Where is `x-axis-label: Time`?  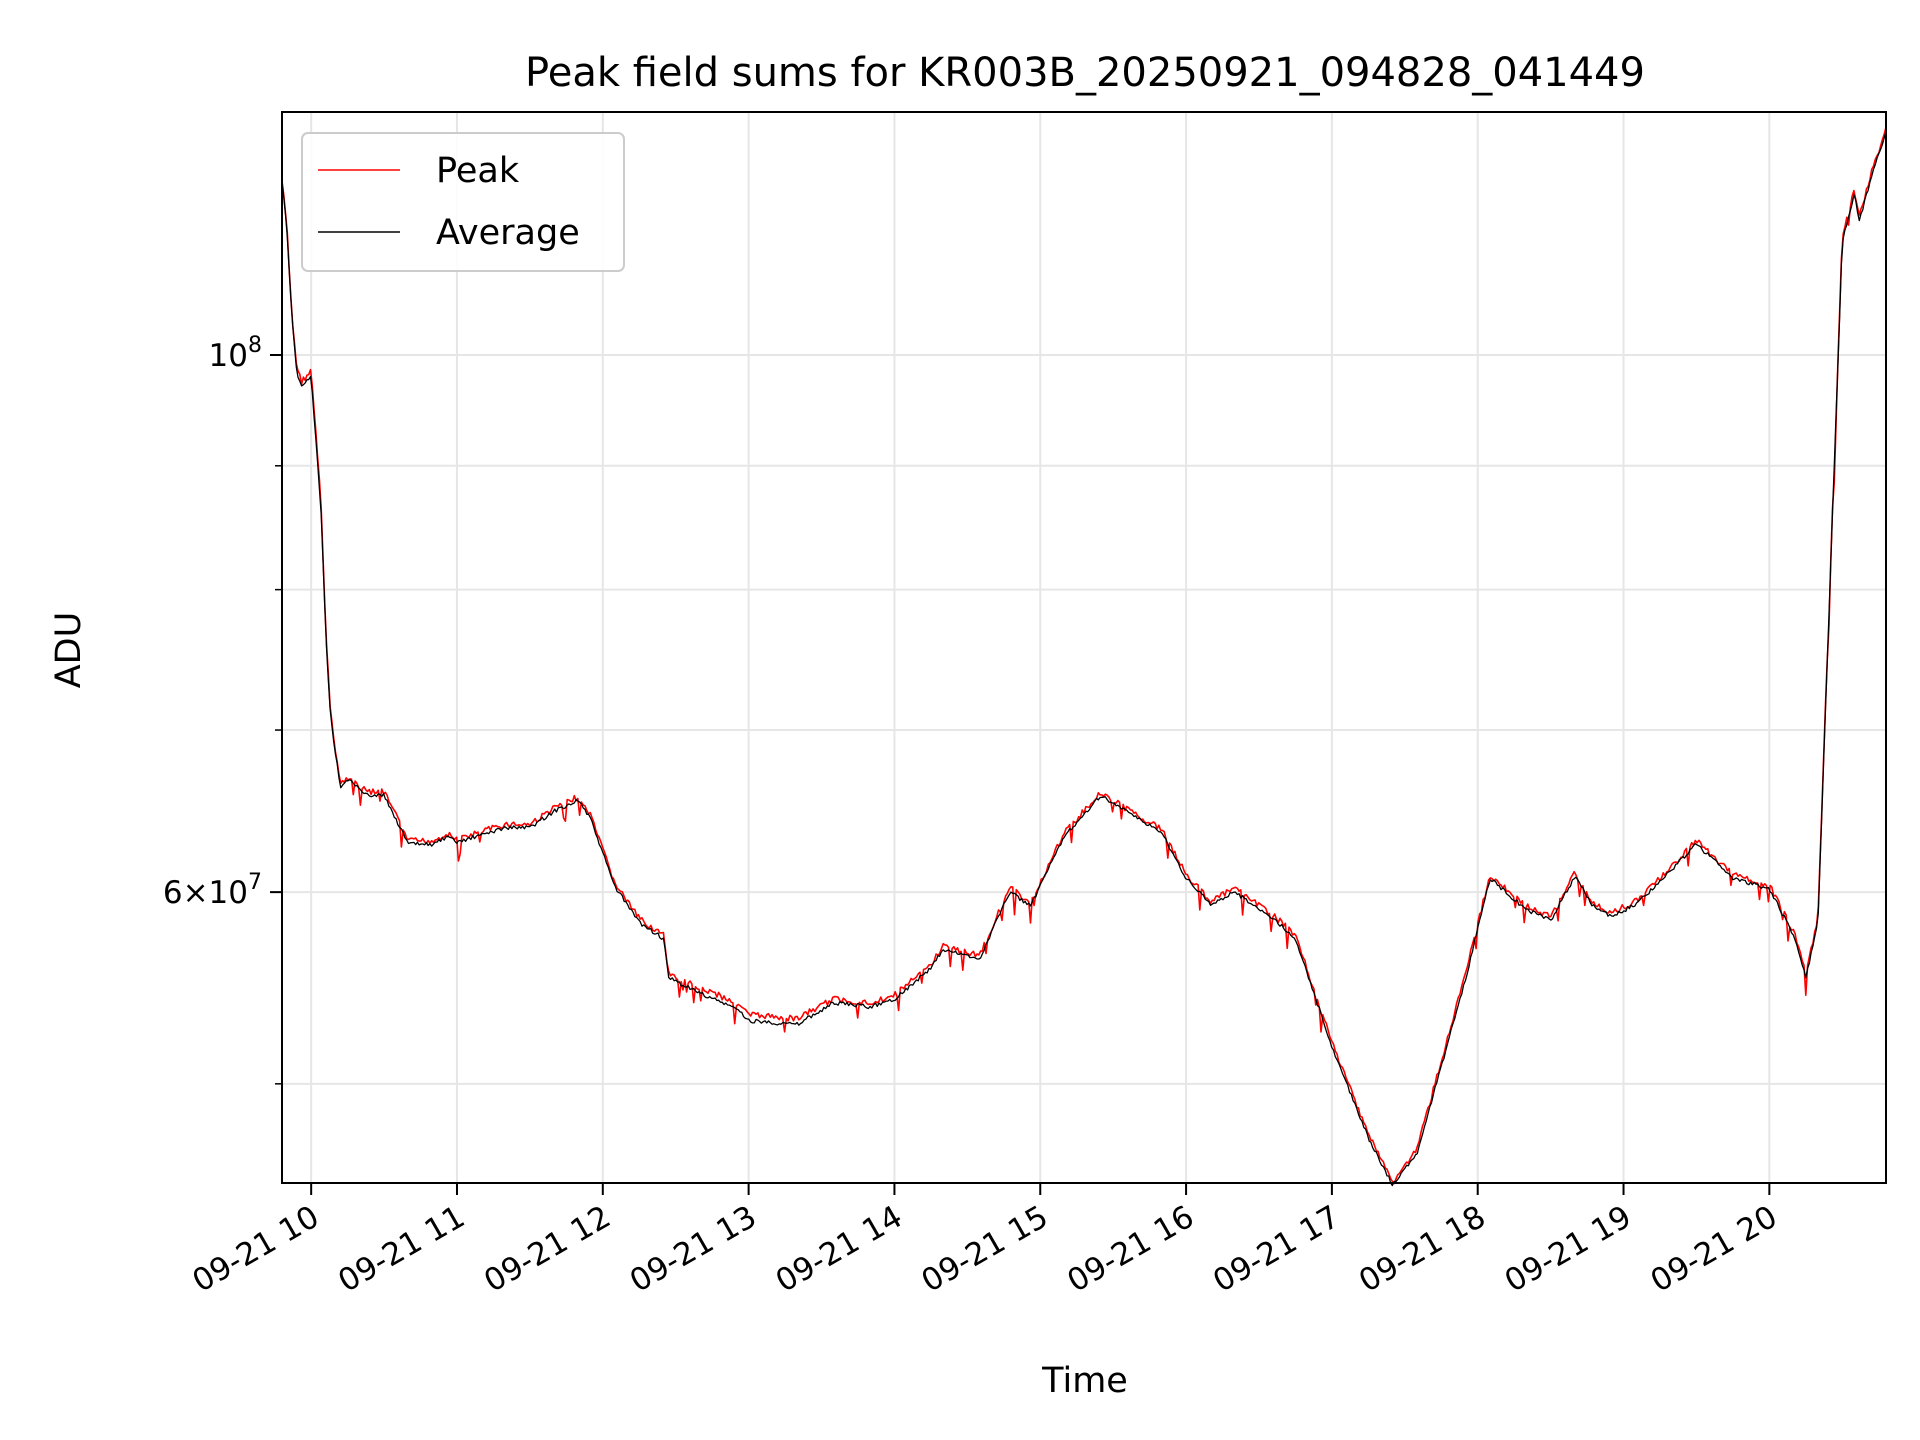 x-axis-label: Time is located at coordinates (1084, 1381).